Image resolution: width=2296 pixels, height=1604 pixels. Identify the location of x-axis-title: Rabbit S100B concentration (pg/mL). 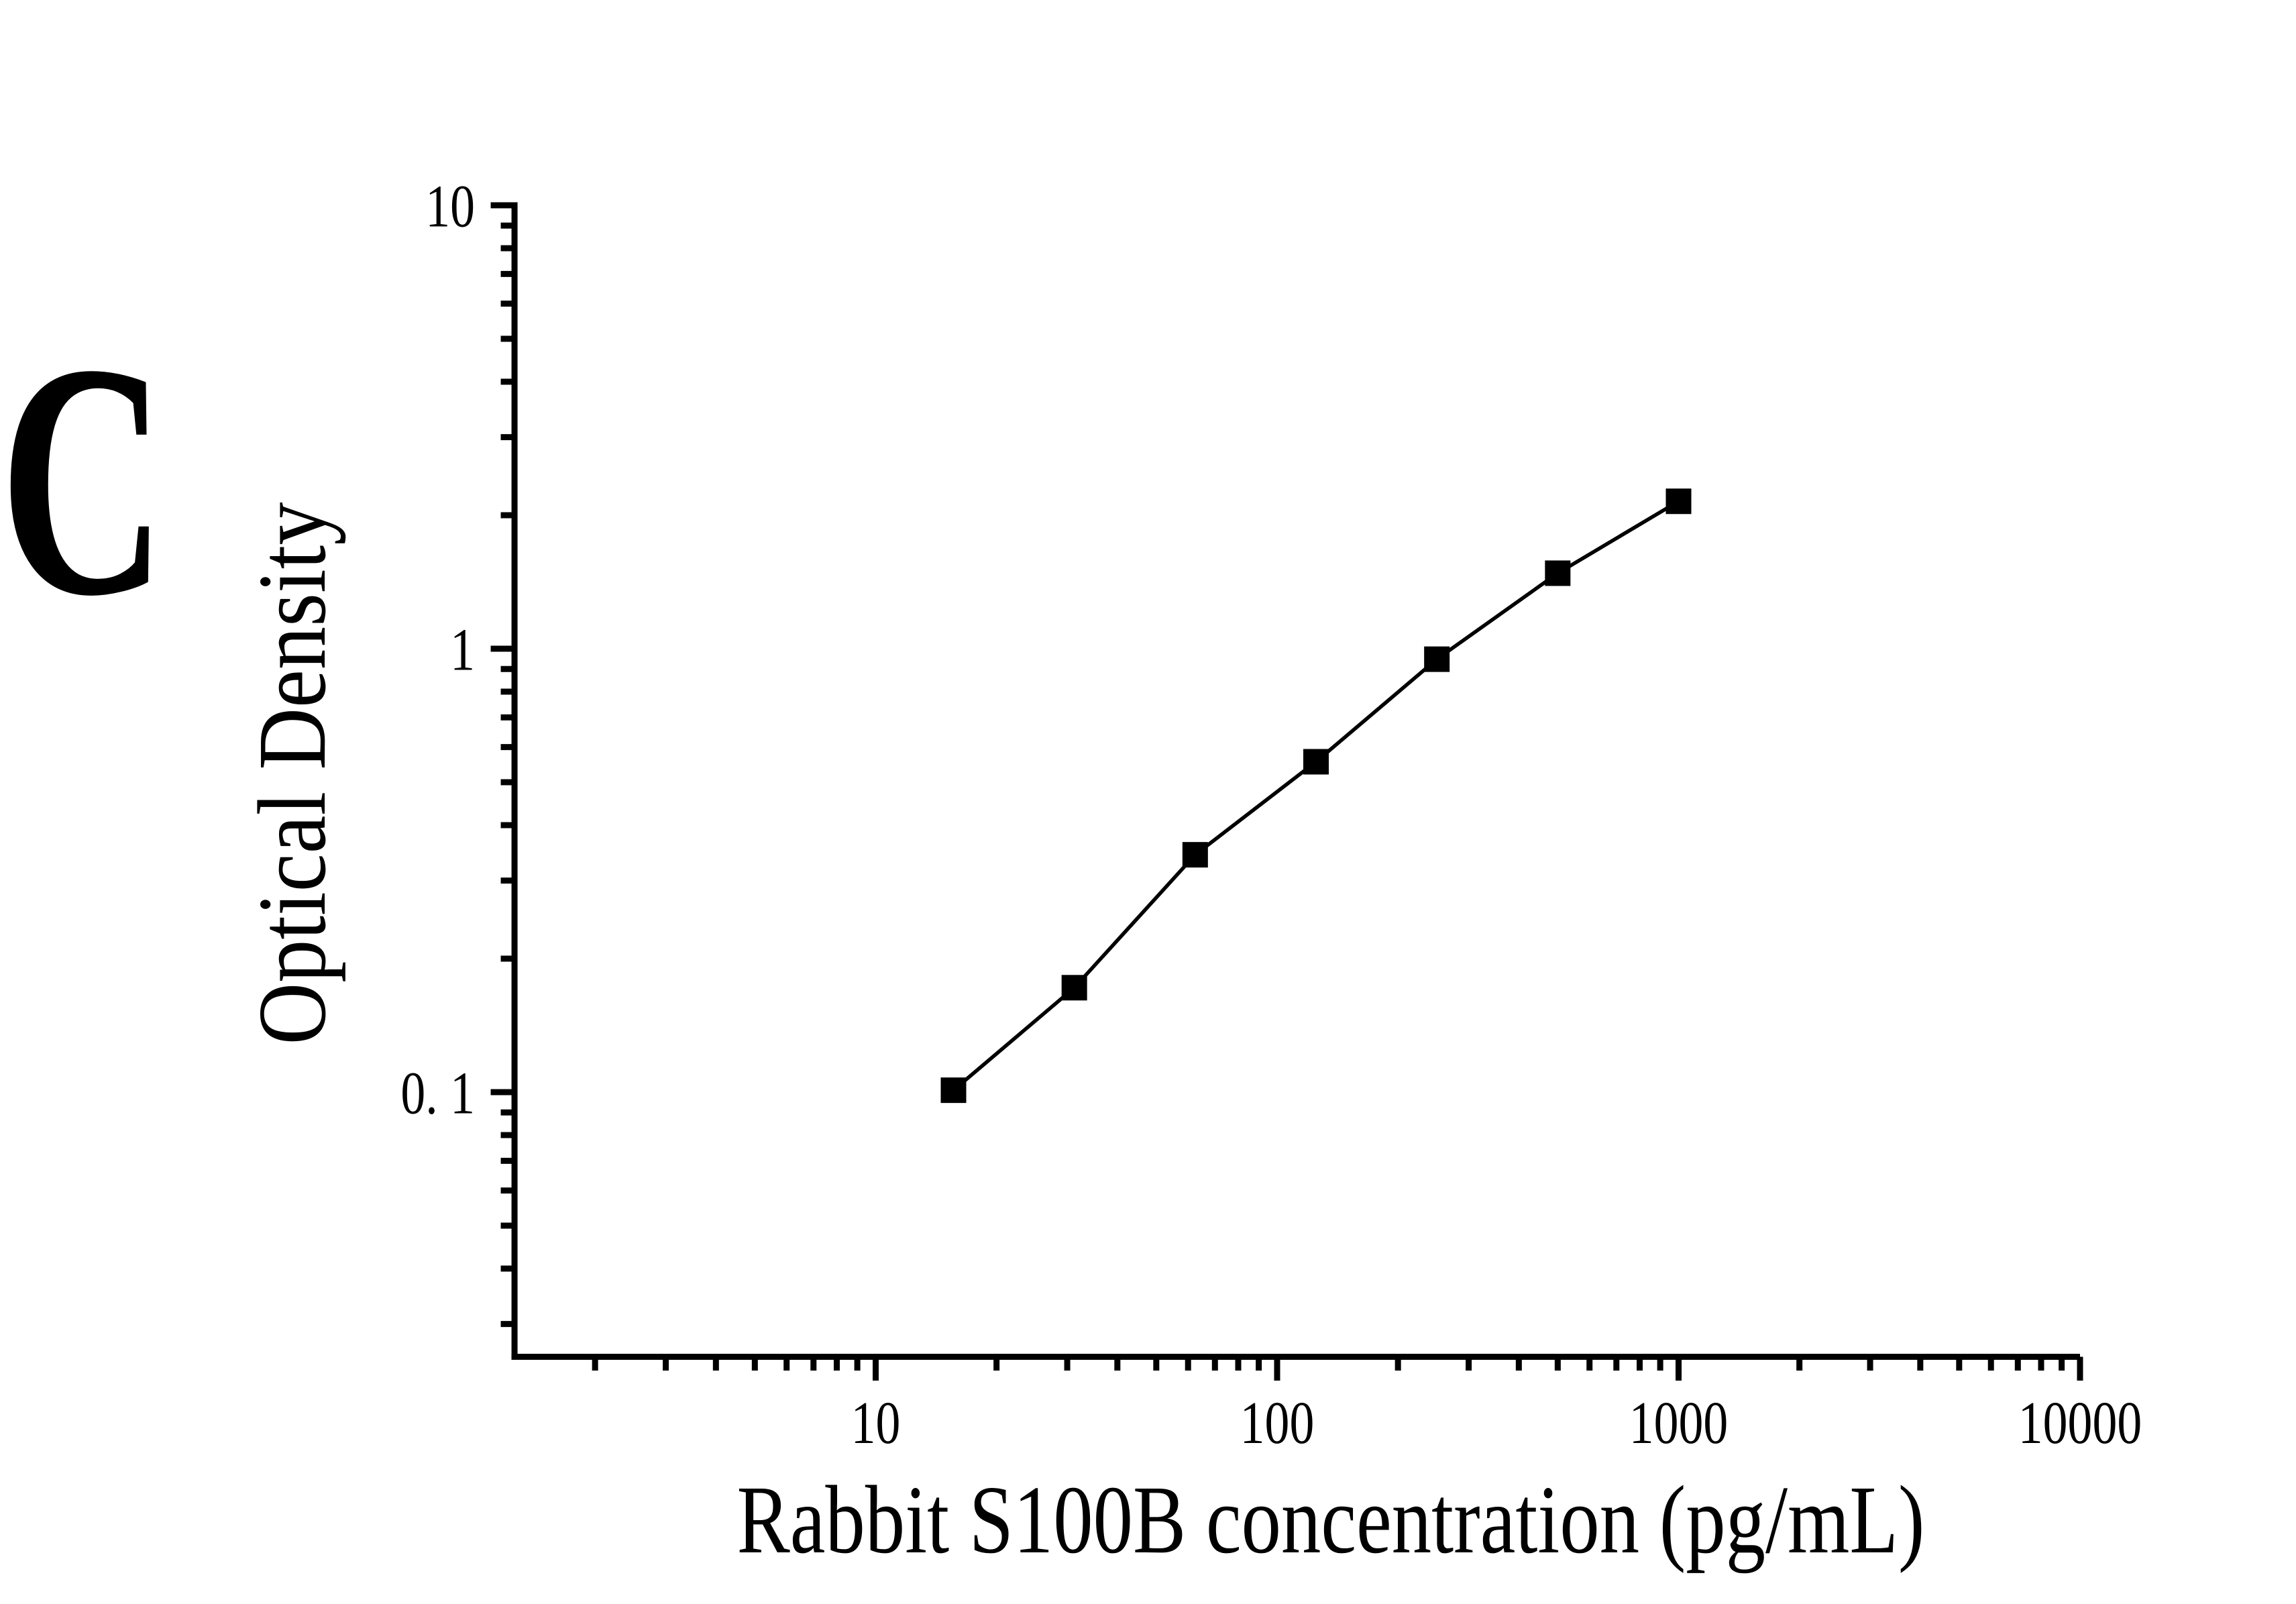
(1331, 1520).